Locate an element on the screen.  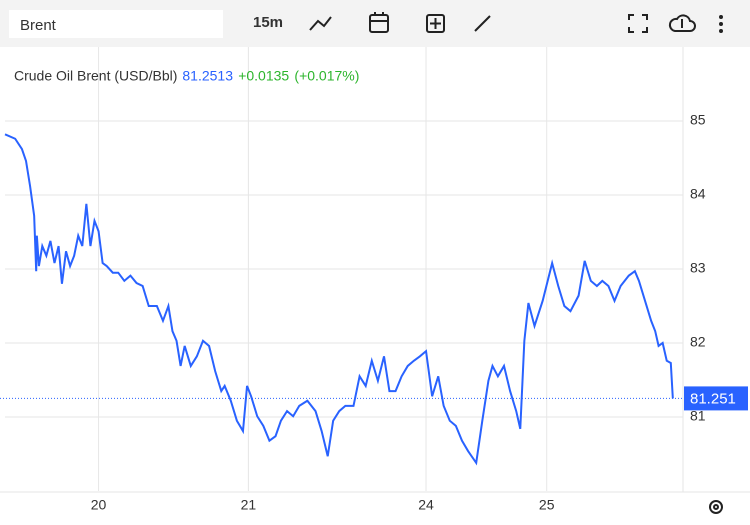
chart-type-button is located at coordinates (320, 23).